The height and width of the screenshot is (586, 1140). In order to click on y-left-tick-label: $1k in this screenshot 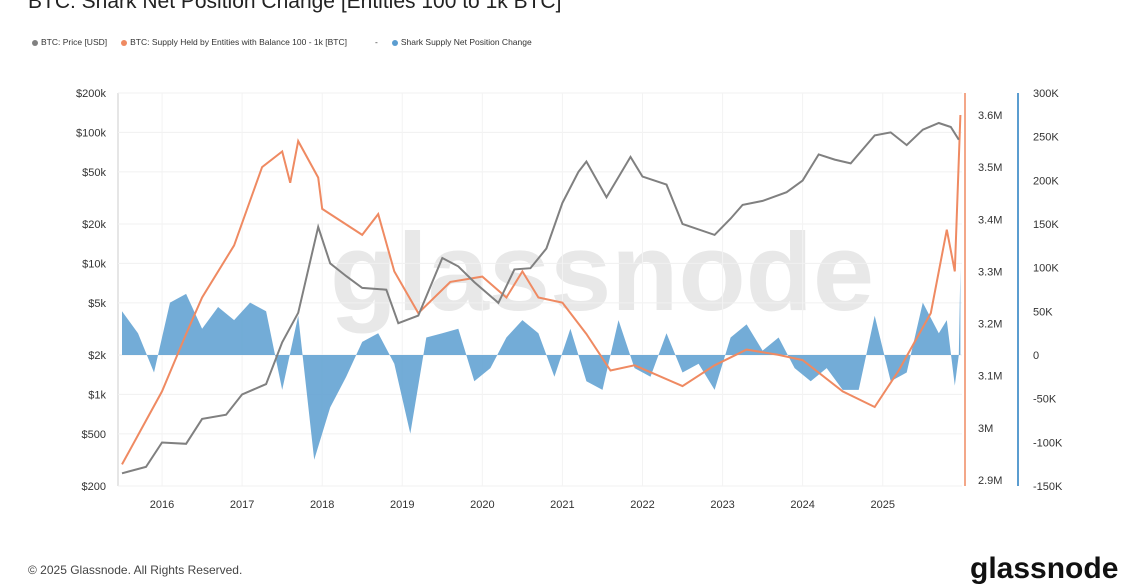, I will do `click(97, 395)`.